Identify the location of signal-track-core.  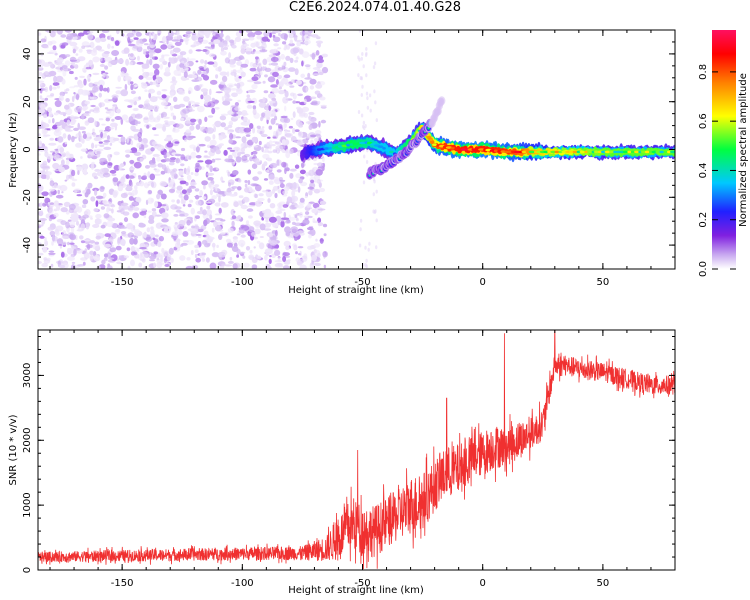
(507, 152).